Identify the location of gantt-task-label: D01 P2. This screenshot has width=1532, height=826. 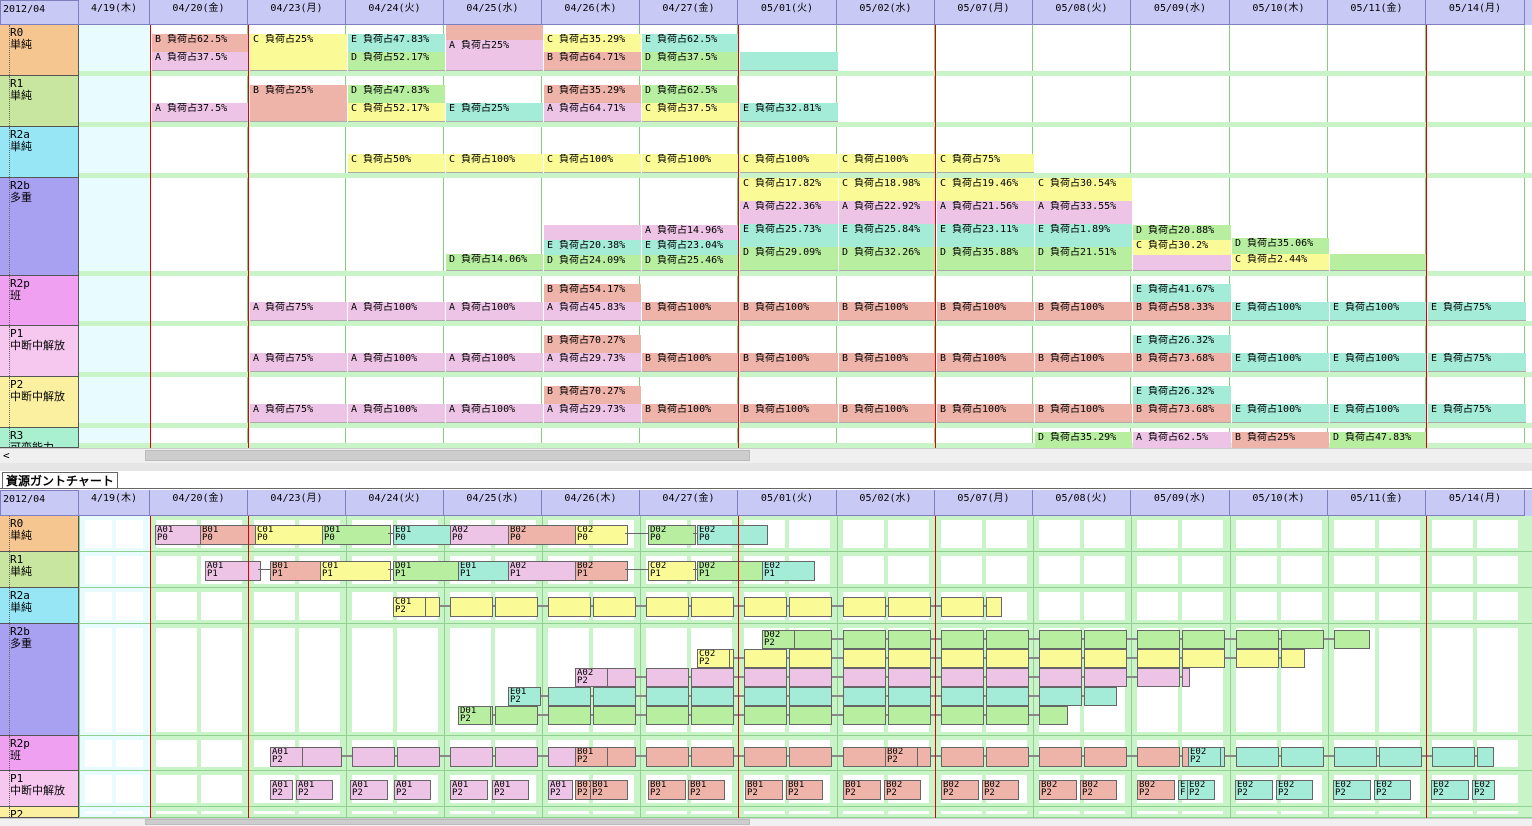
(474, 715).